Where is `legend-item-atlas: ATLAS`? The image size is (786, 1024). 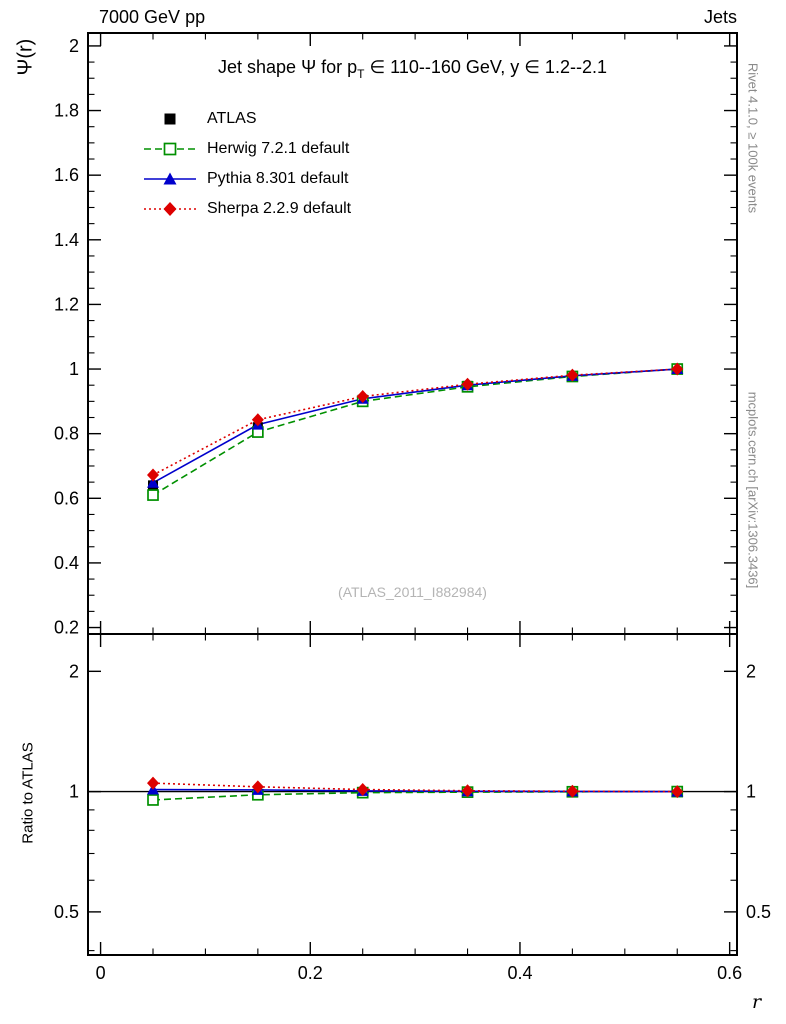
legend-item-atlas: ATLAS is located at coordinates (247, 119).